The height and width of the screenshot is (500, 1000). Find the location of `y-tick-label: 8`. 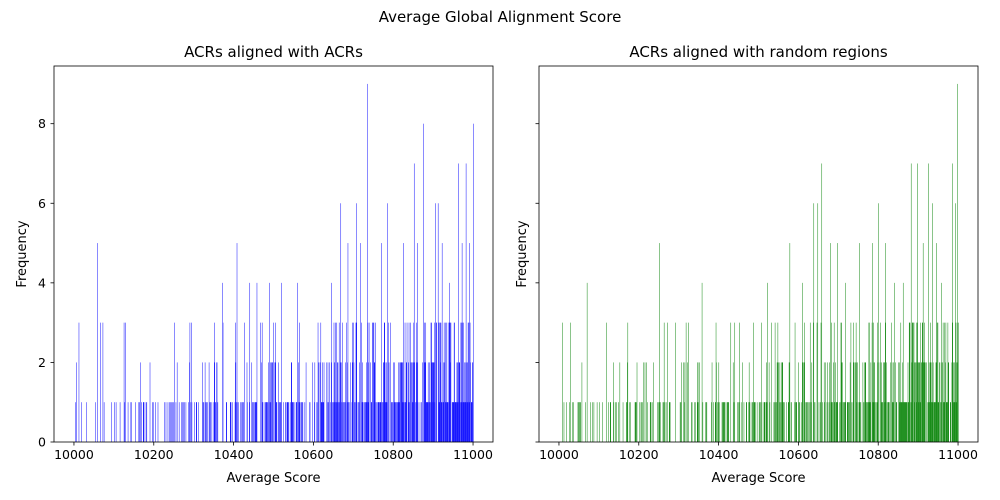

y-tick-label: 8 is located at coordinates (42, 123).